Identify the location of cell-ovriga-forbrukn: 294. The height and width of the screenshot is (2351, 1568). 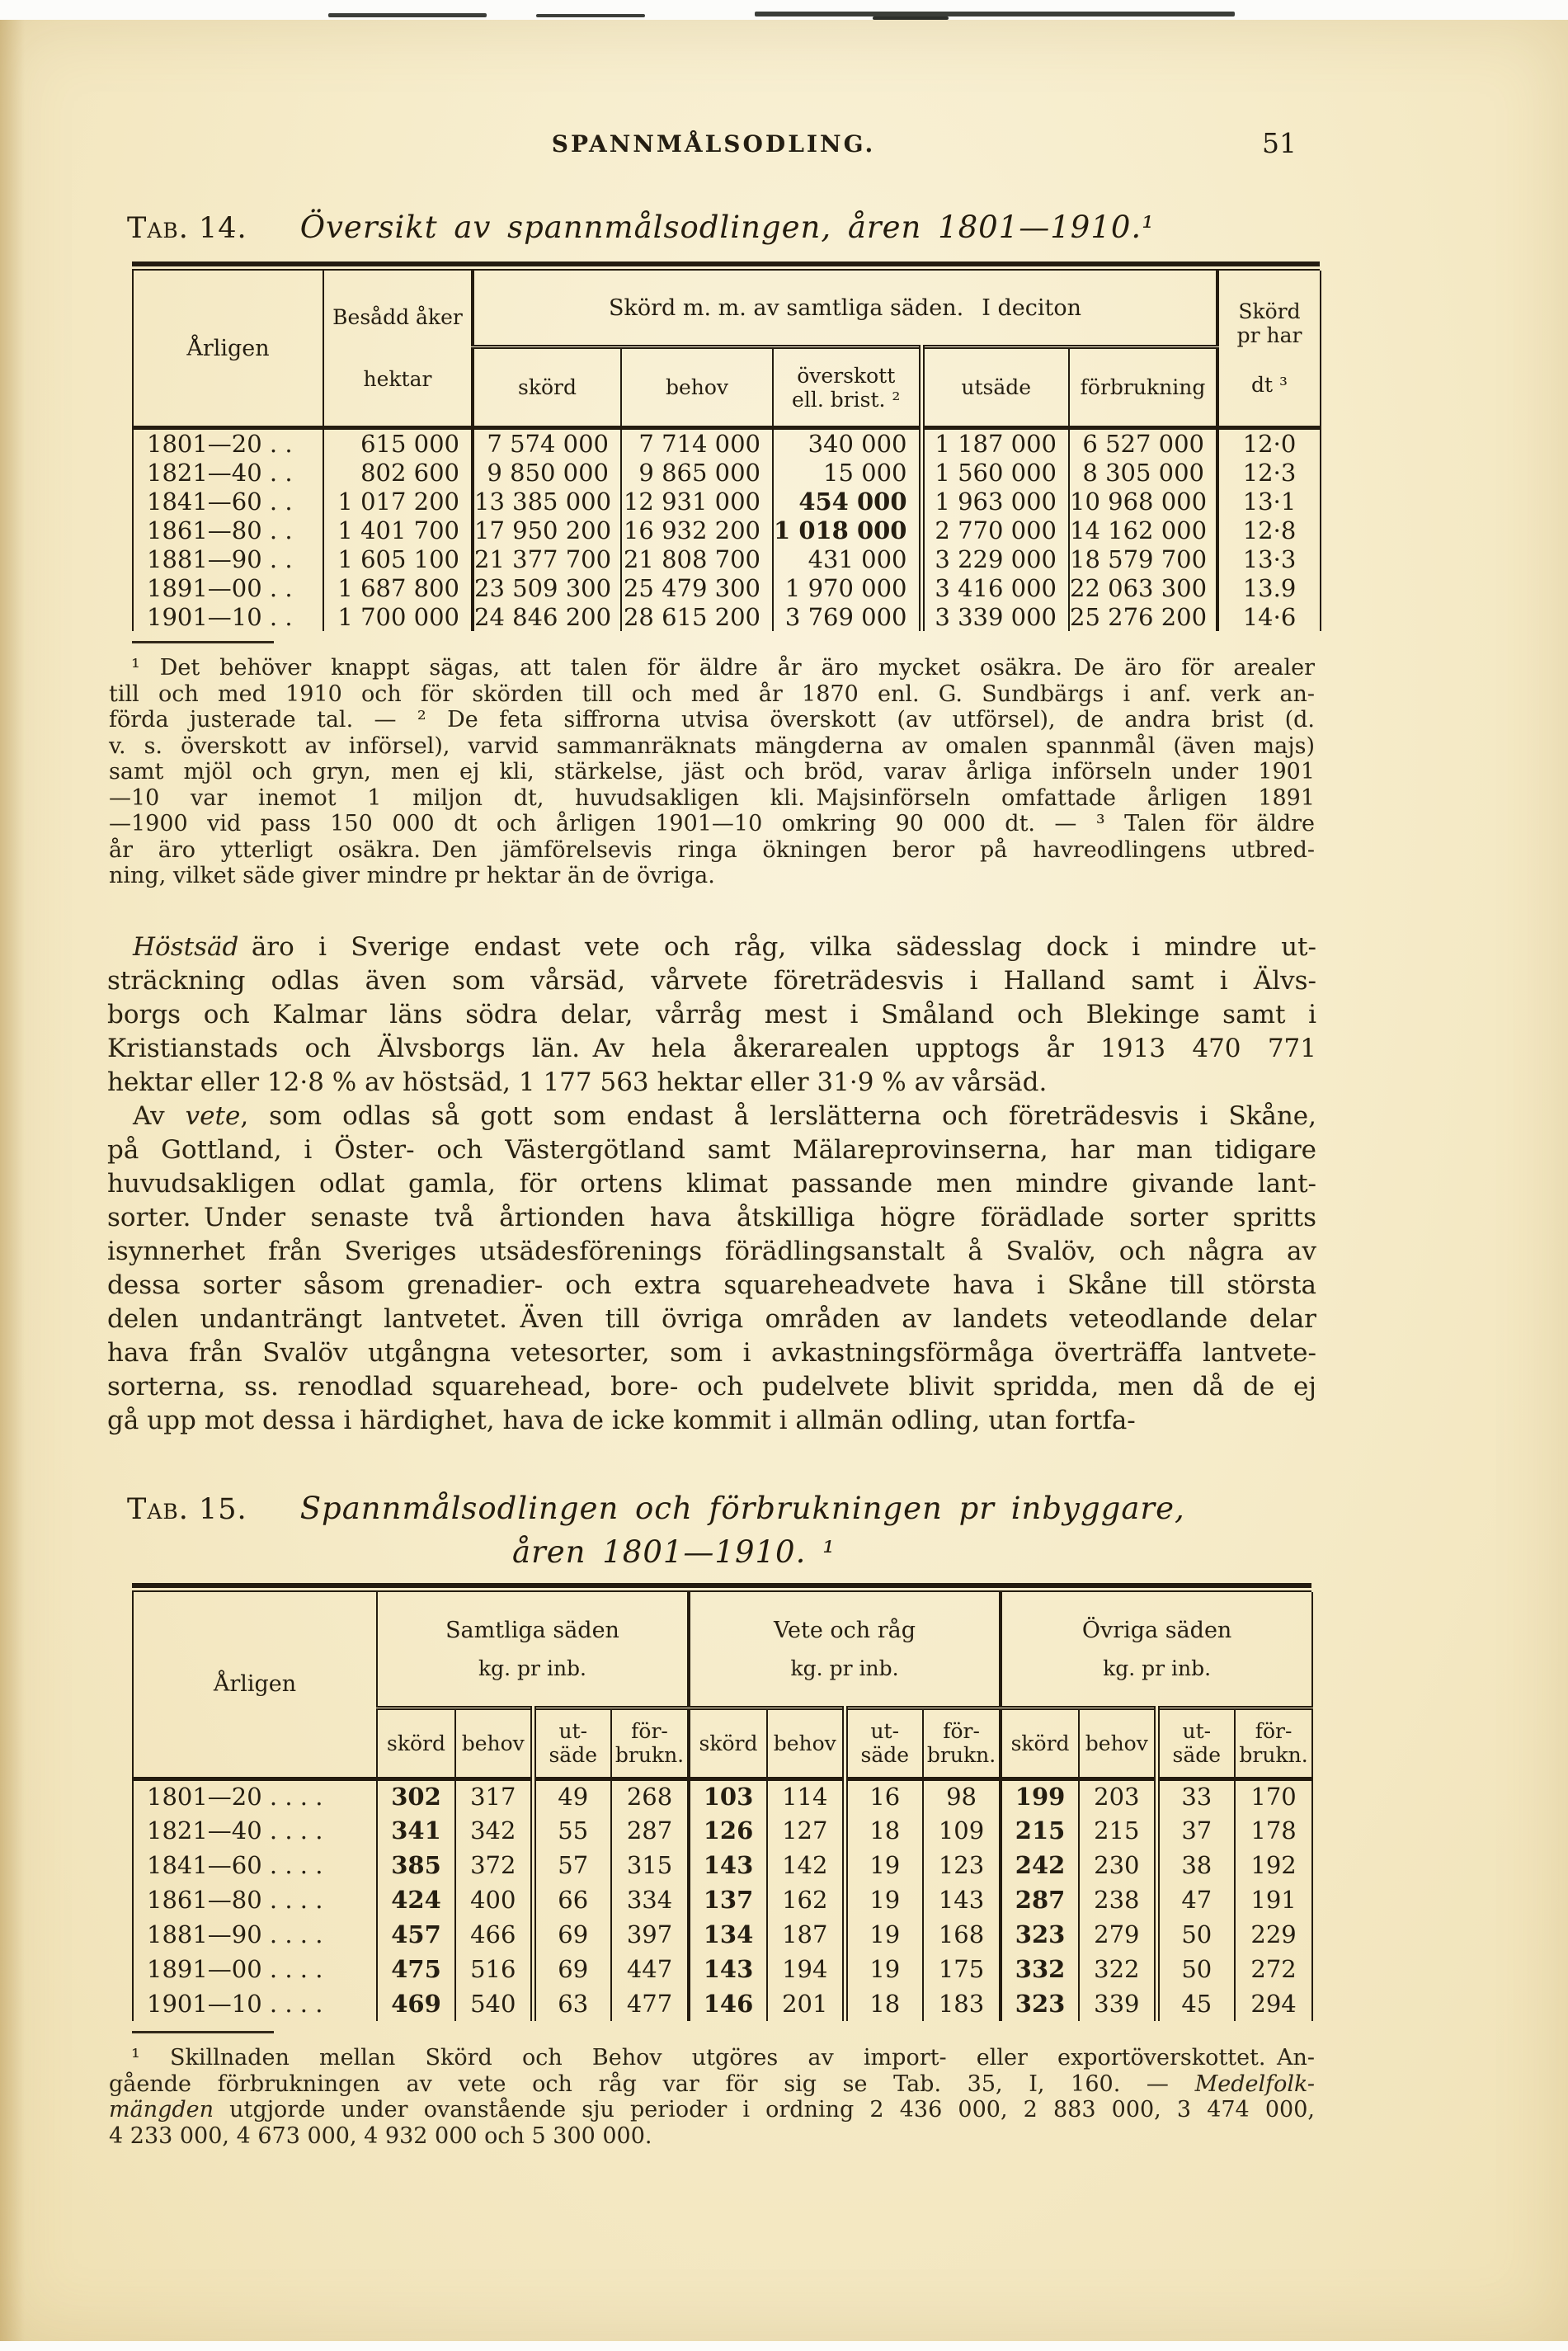
(1274, 2004).